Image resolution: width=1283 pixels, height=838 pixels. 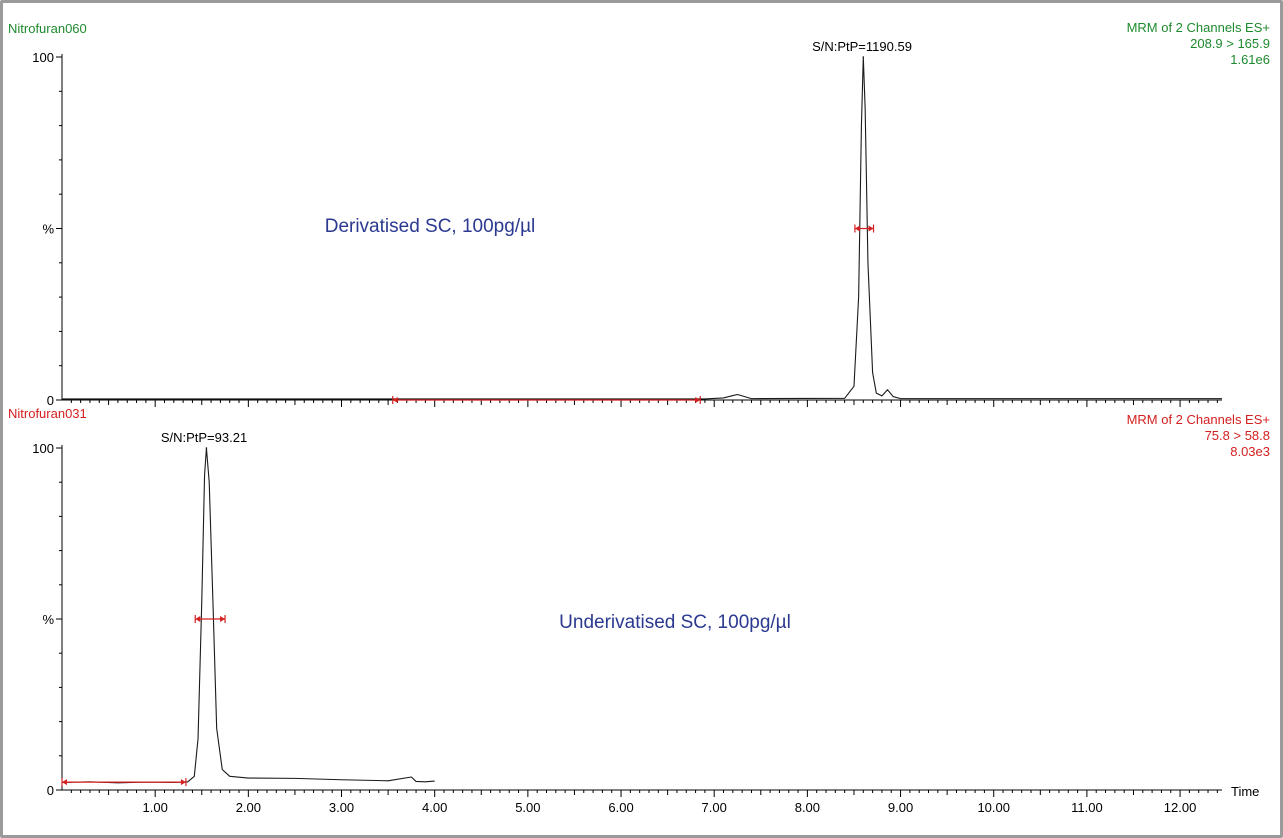 I want to click on x-tick-label: 8.00, so click(x=807, y=807).